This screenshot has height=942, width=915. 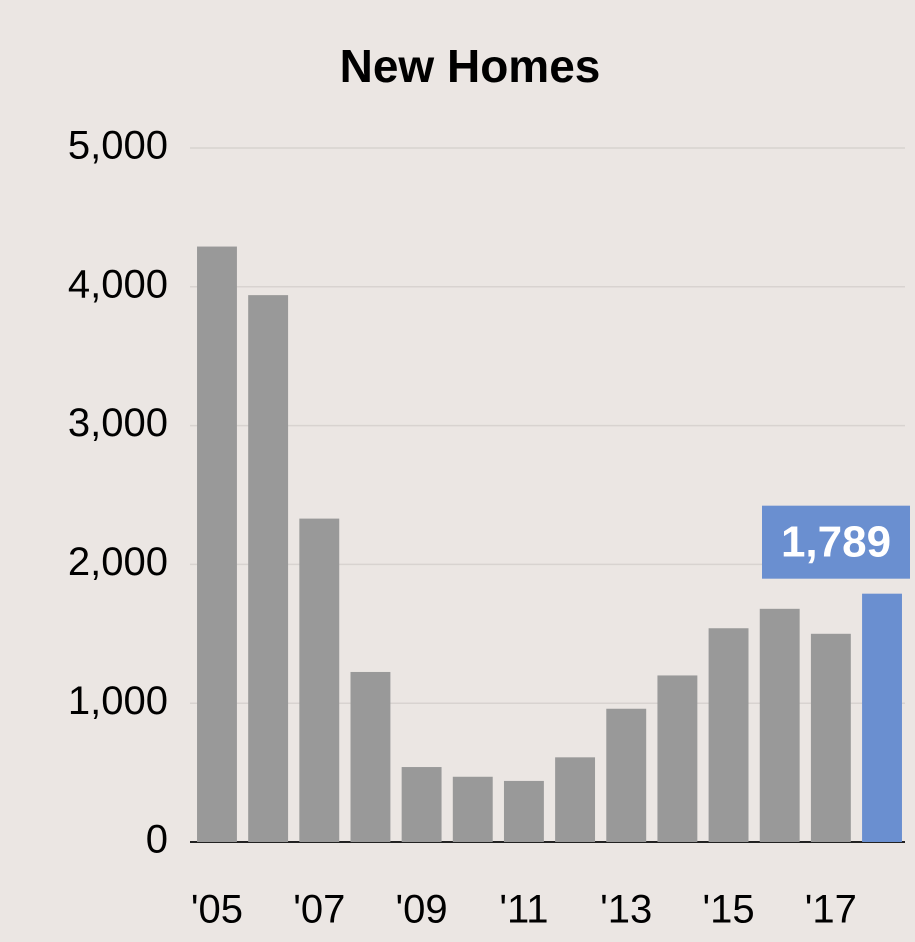 I want to click on x-tick-label: '07, so click(x=319, y=910).